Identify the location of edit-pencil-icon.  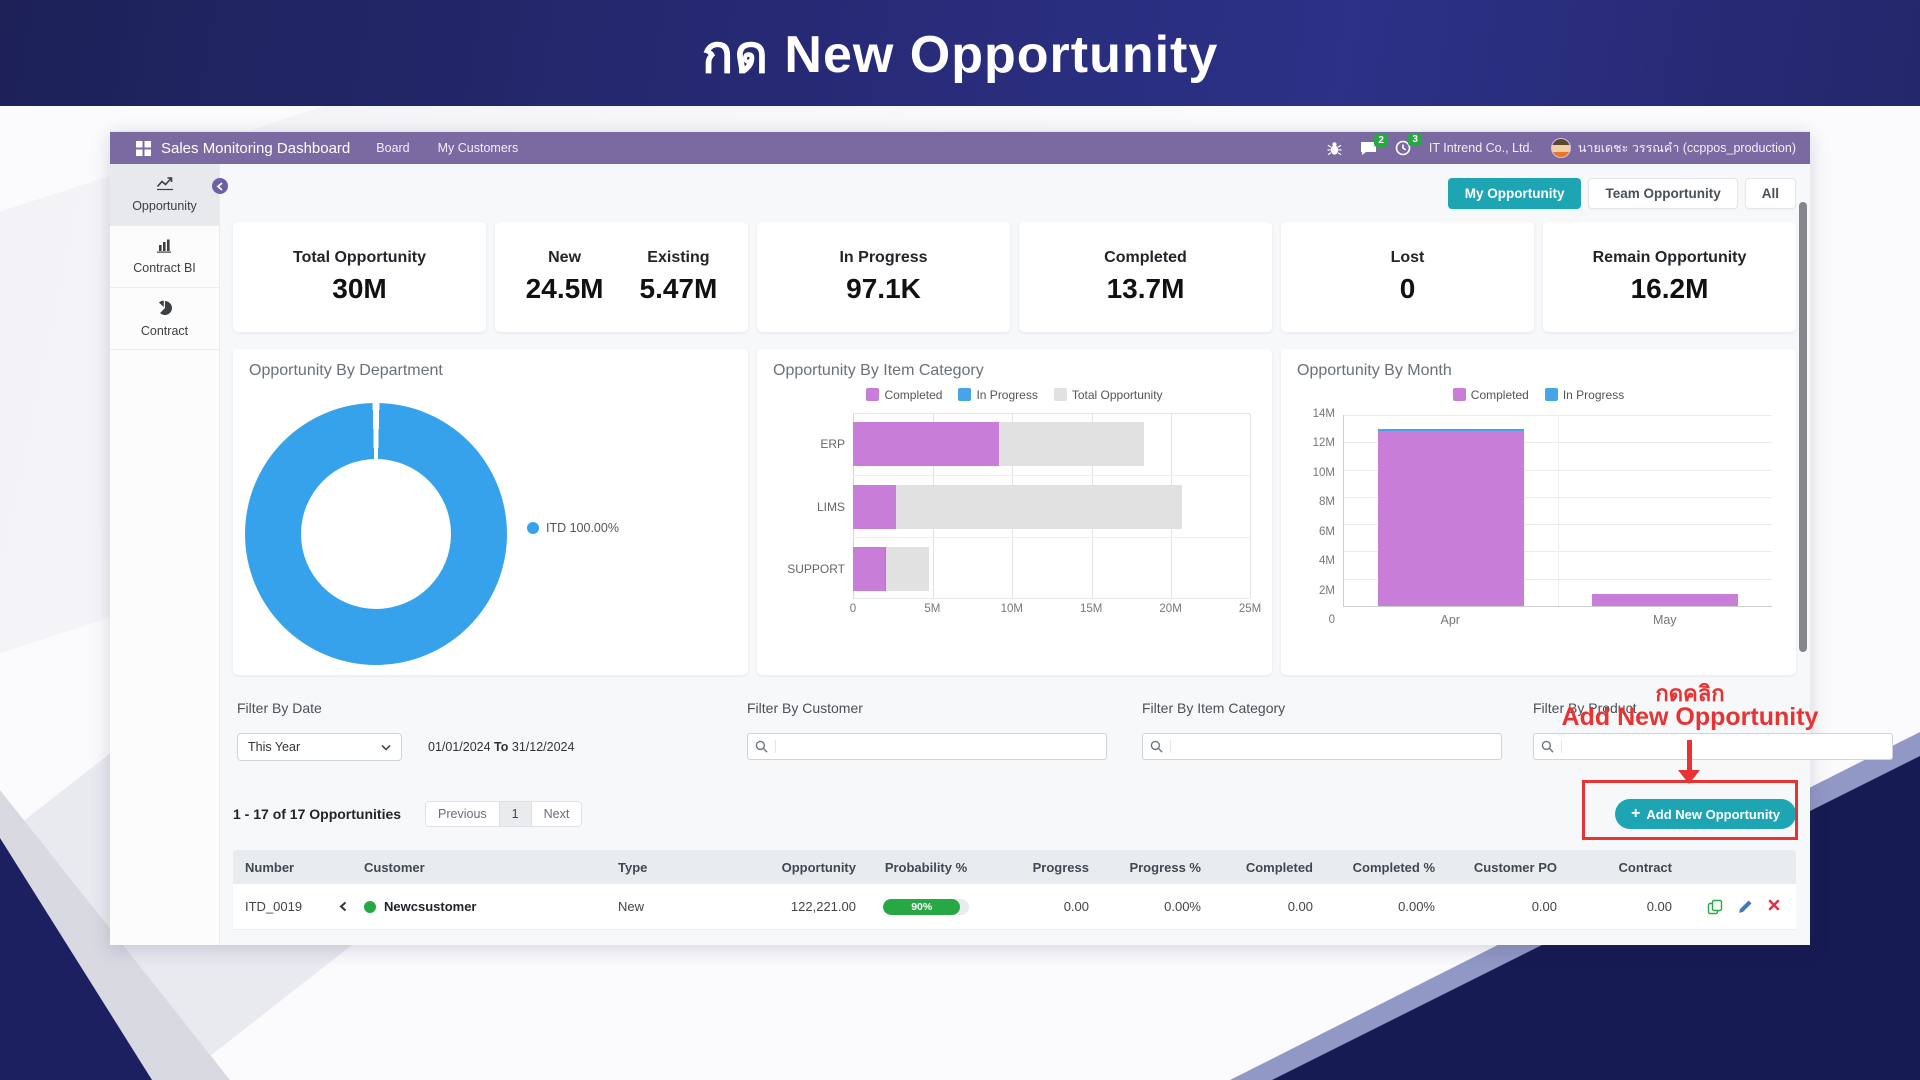
(1745, 907).